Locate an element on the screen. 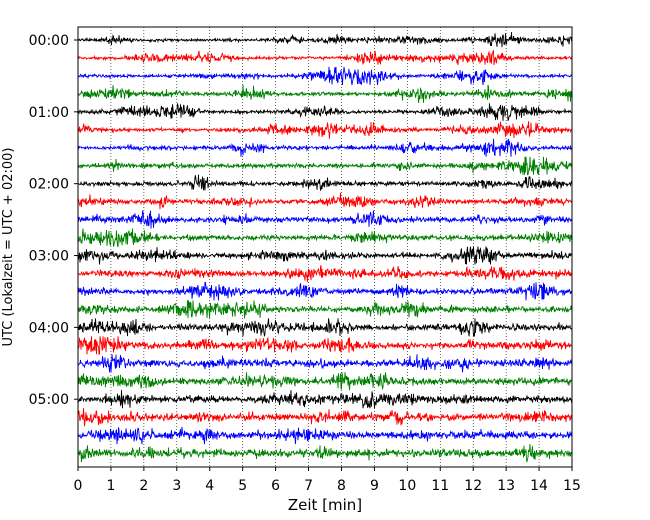 This screenshot has width=650, height=520. x-tick-label: 10 is located at coordinates (407, 486).